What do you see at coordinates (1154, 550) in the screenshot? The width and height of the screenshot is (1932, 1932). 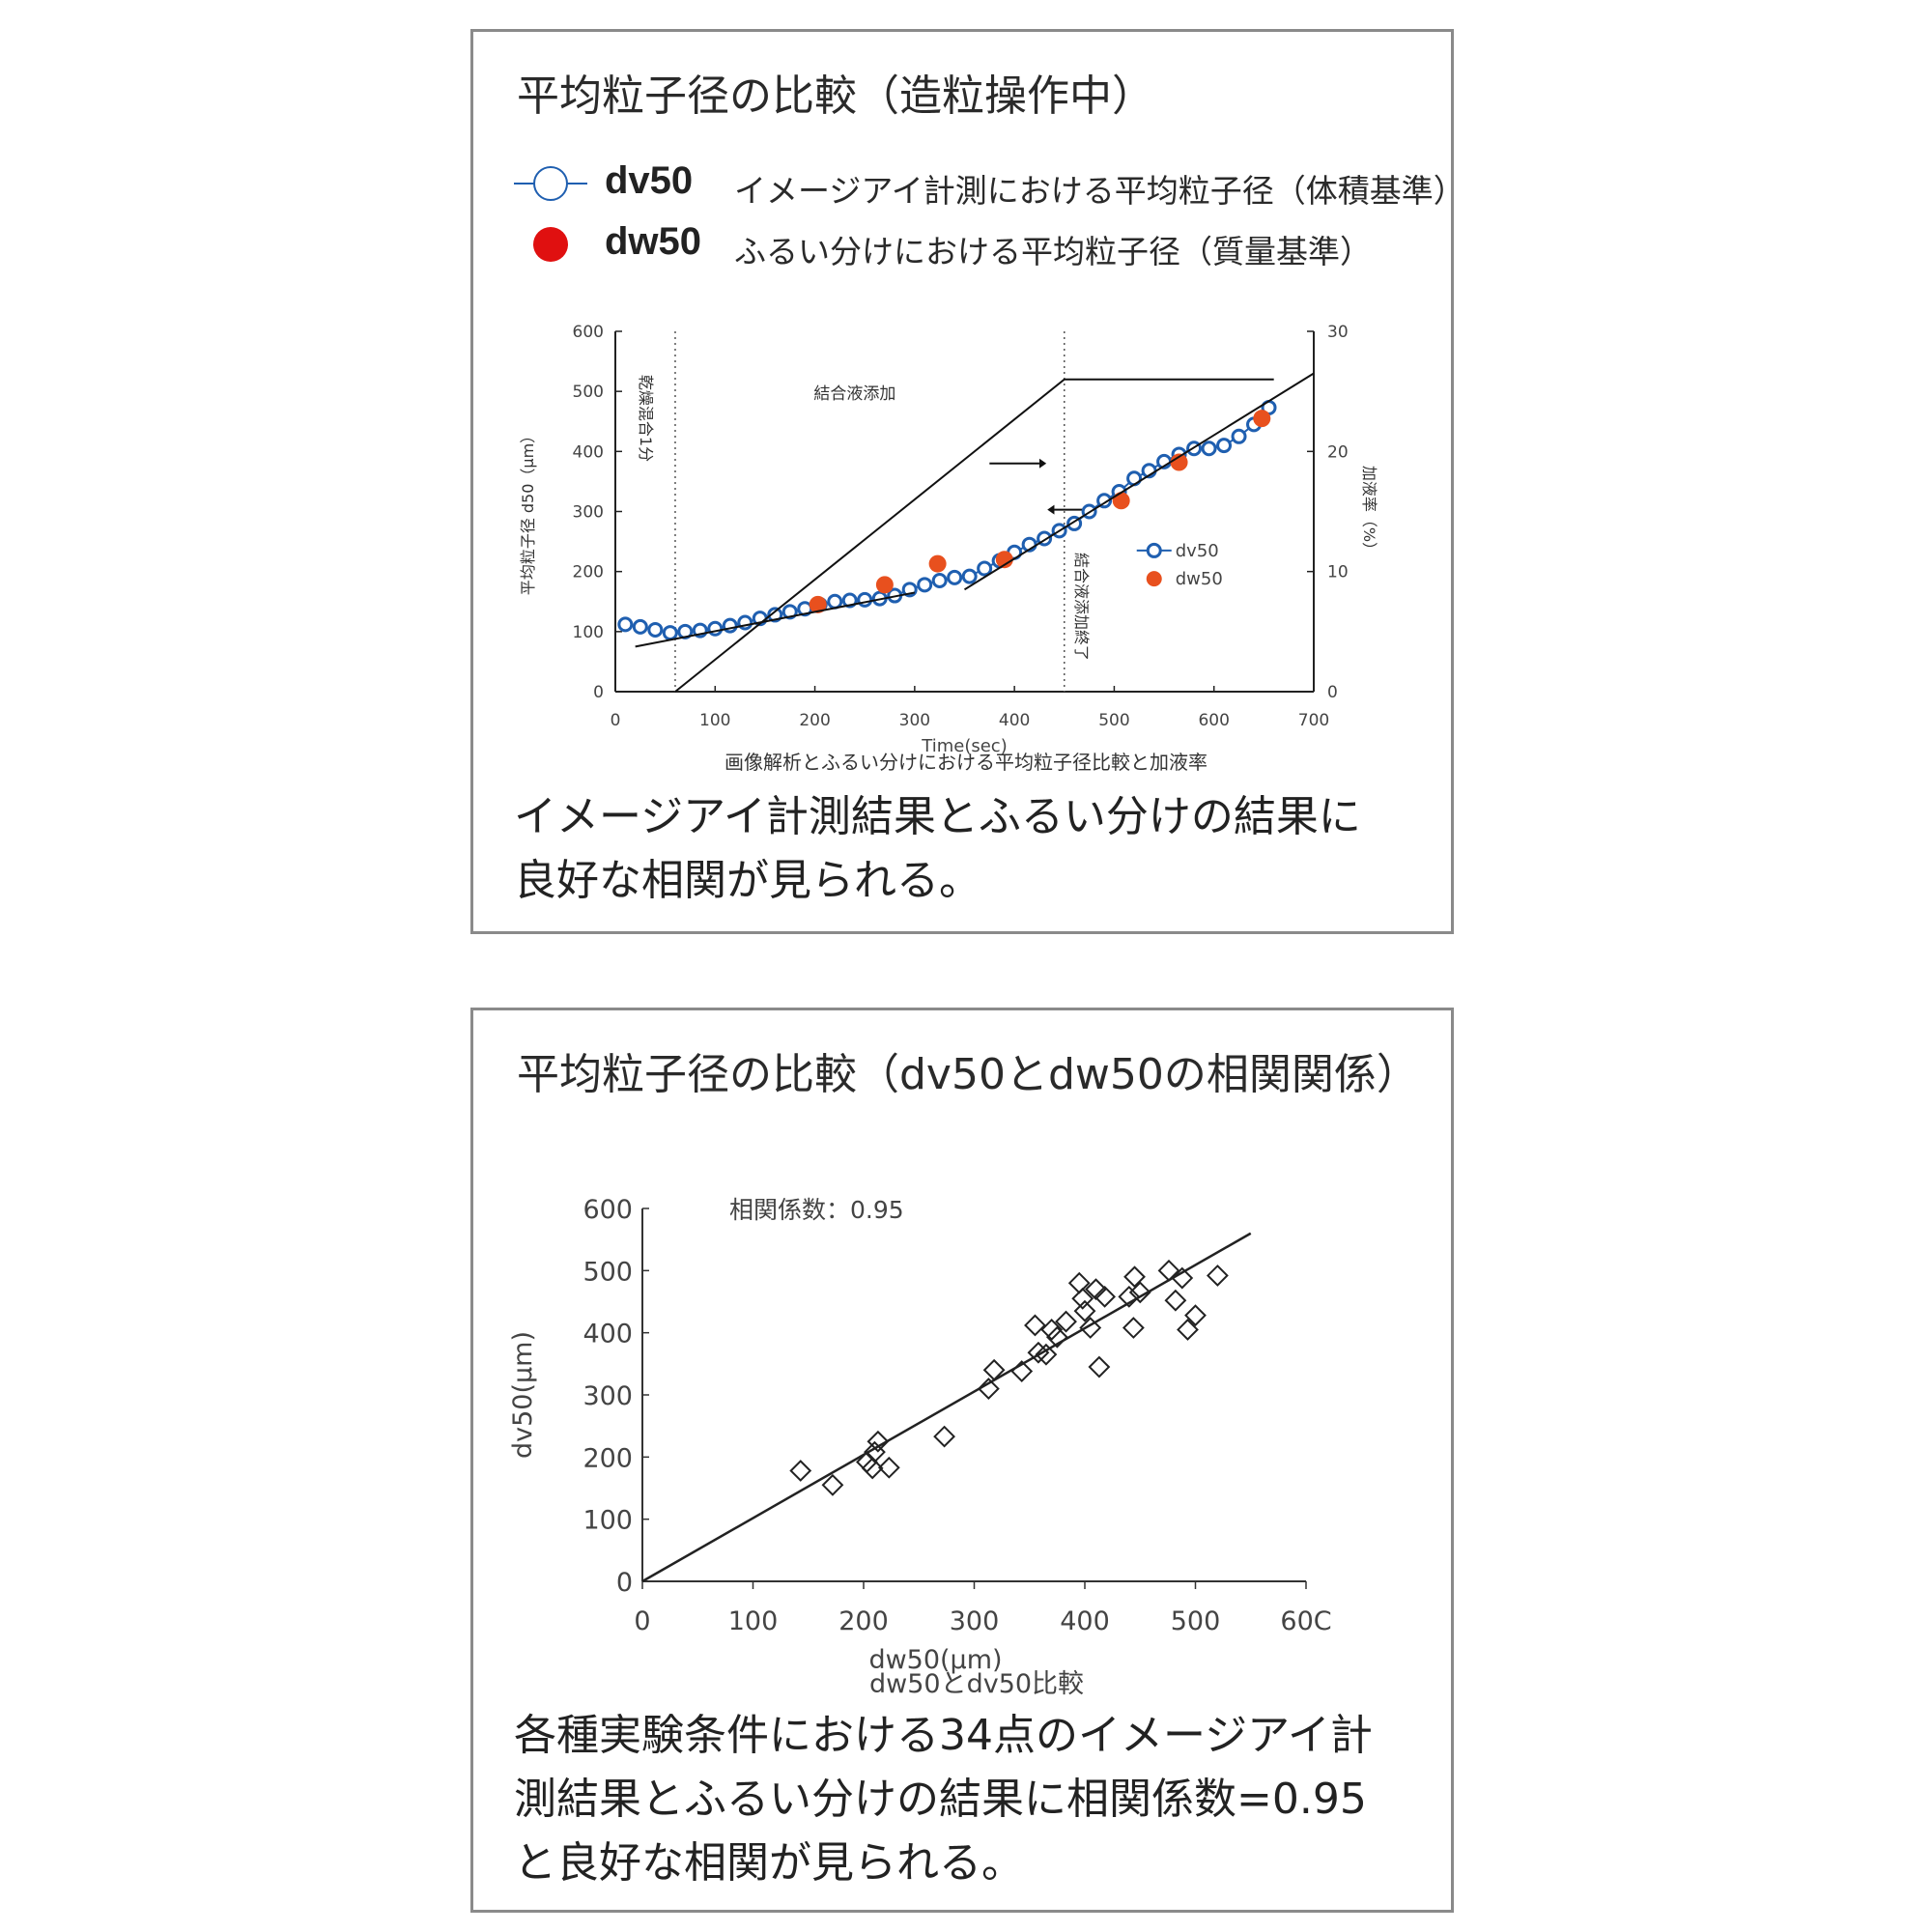 I see `inner-legend-marker-dv50` at bounding box center [1154, 550].